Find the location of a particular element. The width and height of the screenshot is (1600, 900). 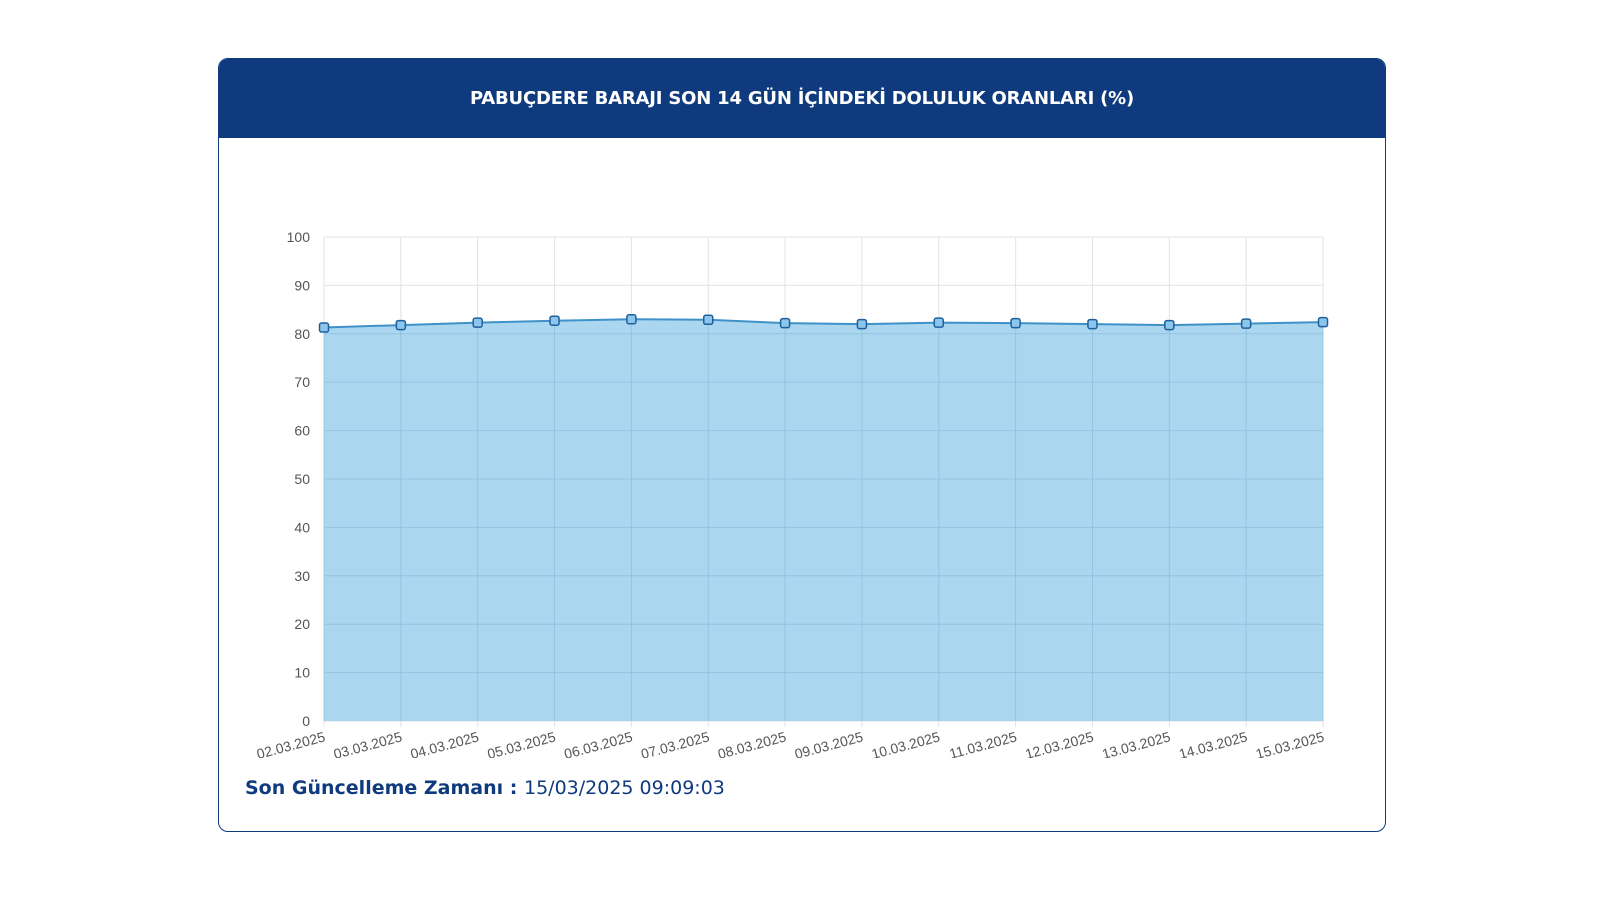

last-update-label: Son Güncelleme Zamanı is located at coordinates (374, 788).